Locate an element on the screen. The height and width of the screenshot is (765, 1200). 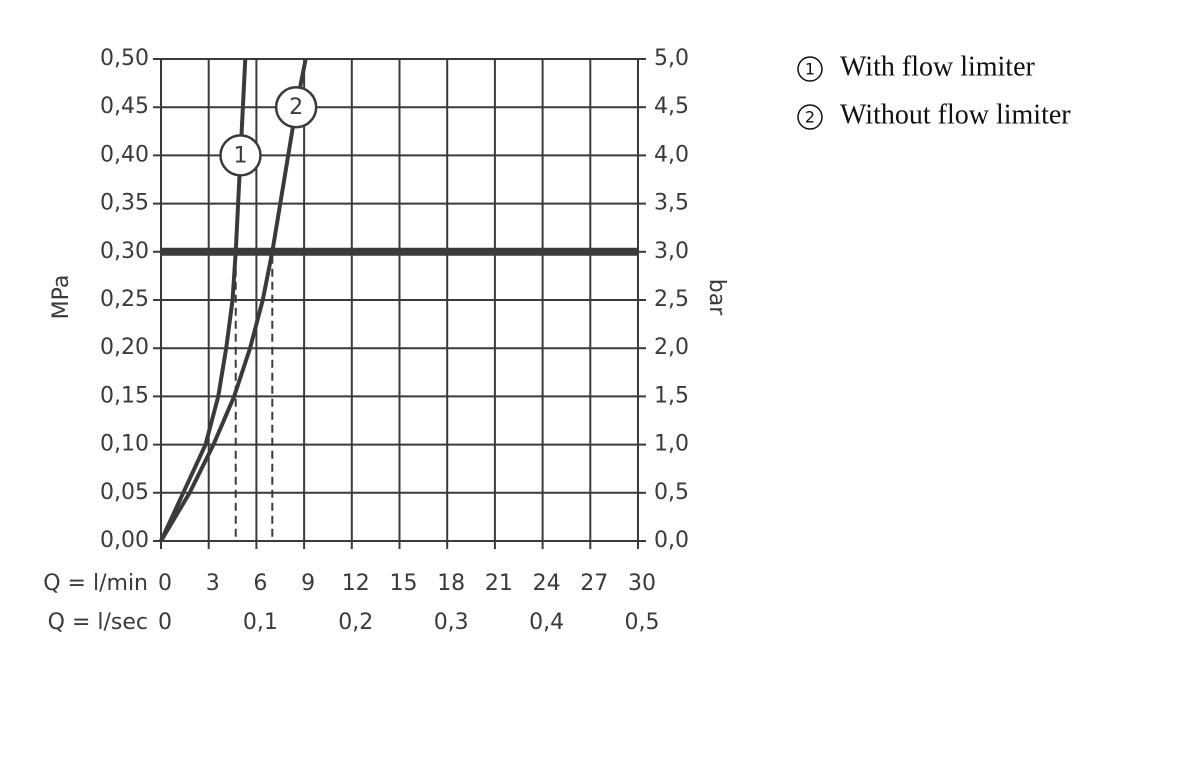
y-tick-label: 0,00 is located at coordinates (124, 540).